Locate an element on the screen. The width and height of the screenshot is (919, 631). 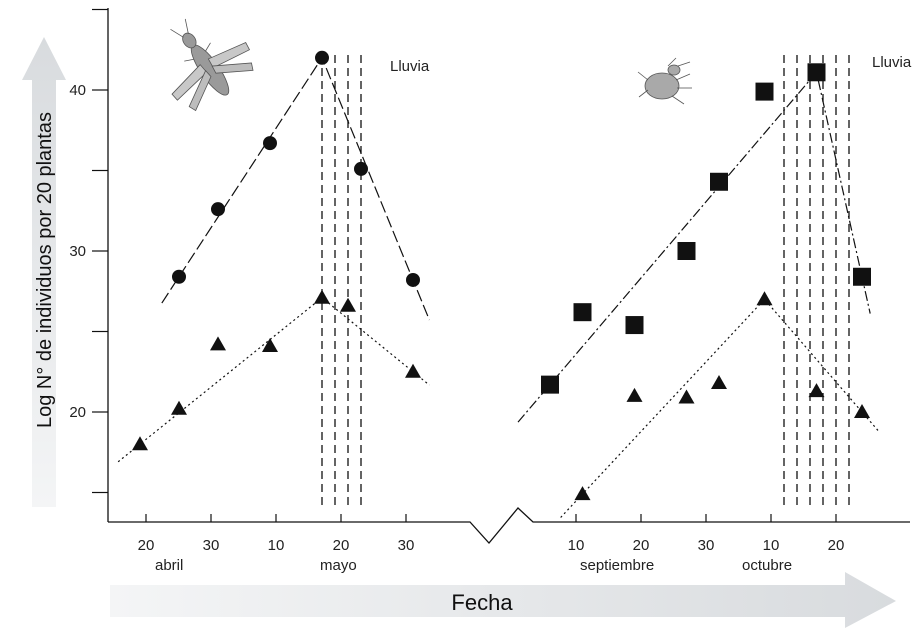
x-axis-arrow: Fecha is located at coordinates (503, 600).